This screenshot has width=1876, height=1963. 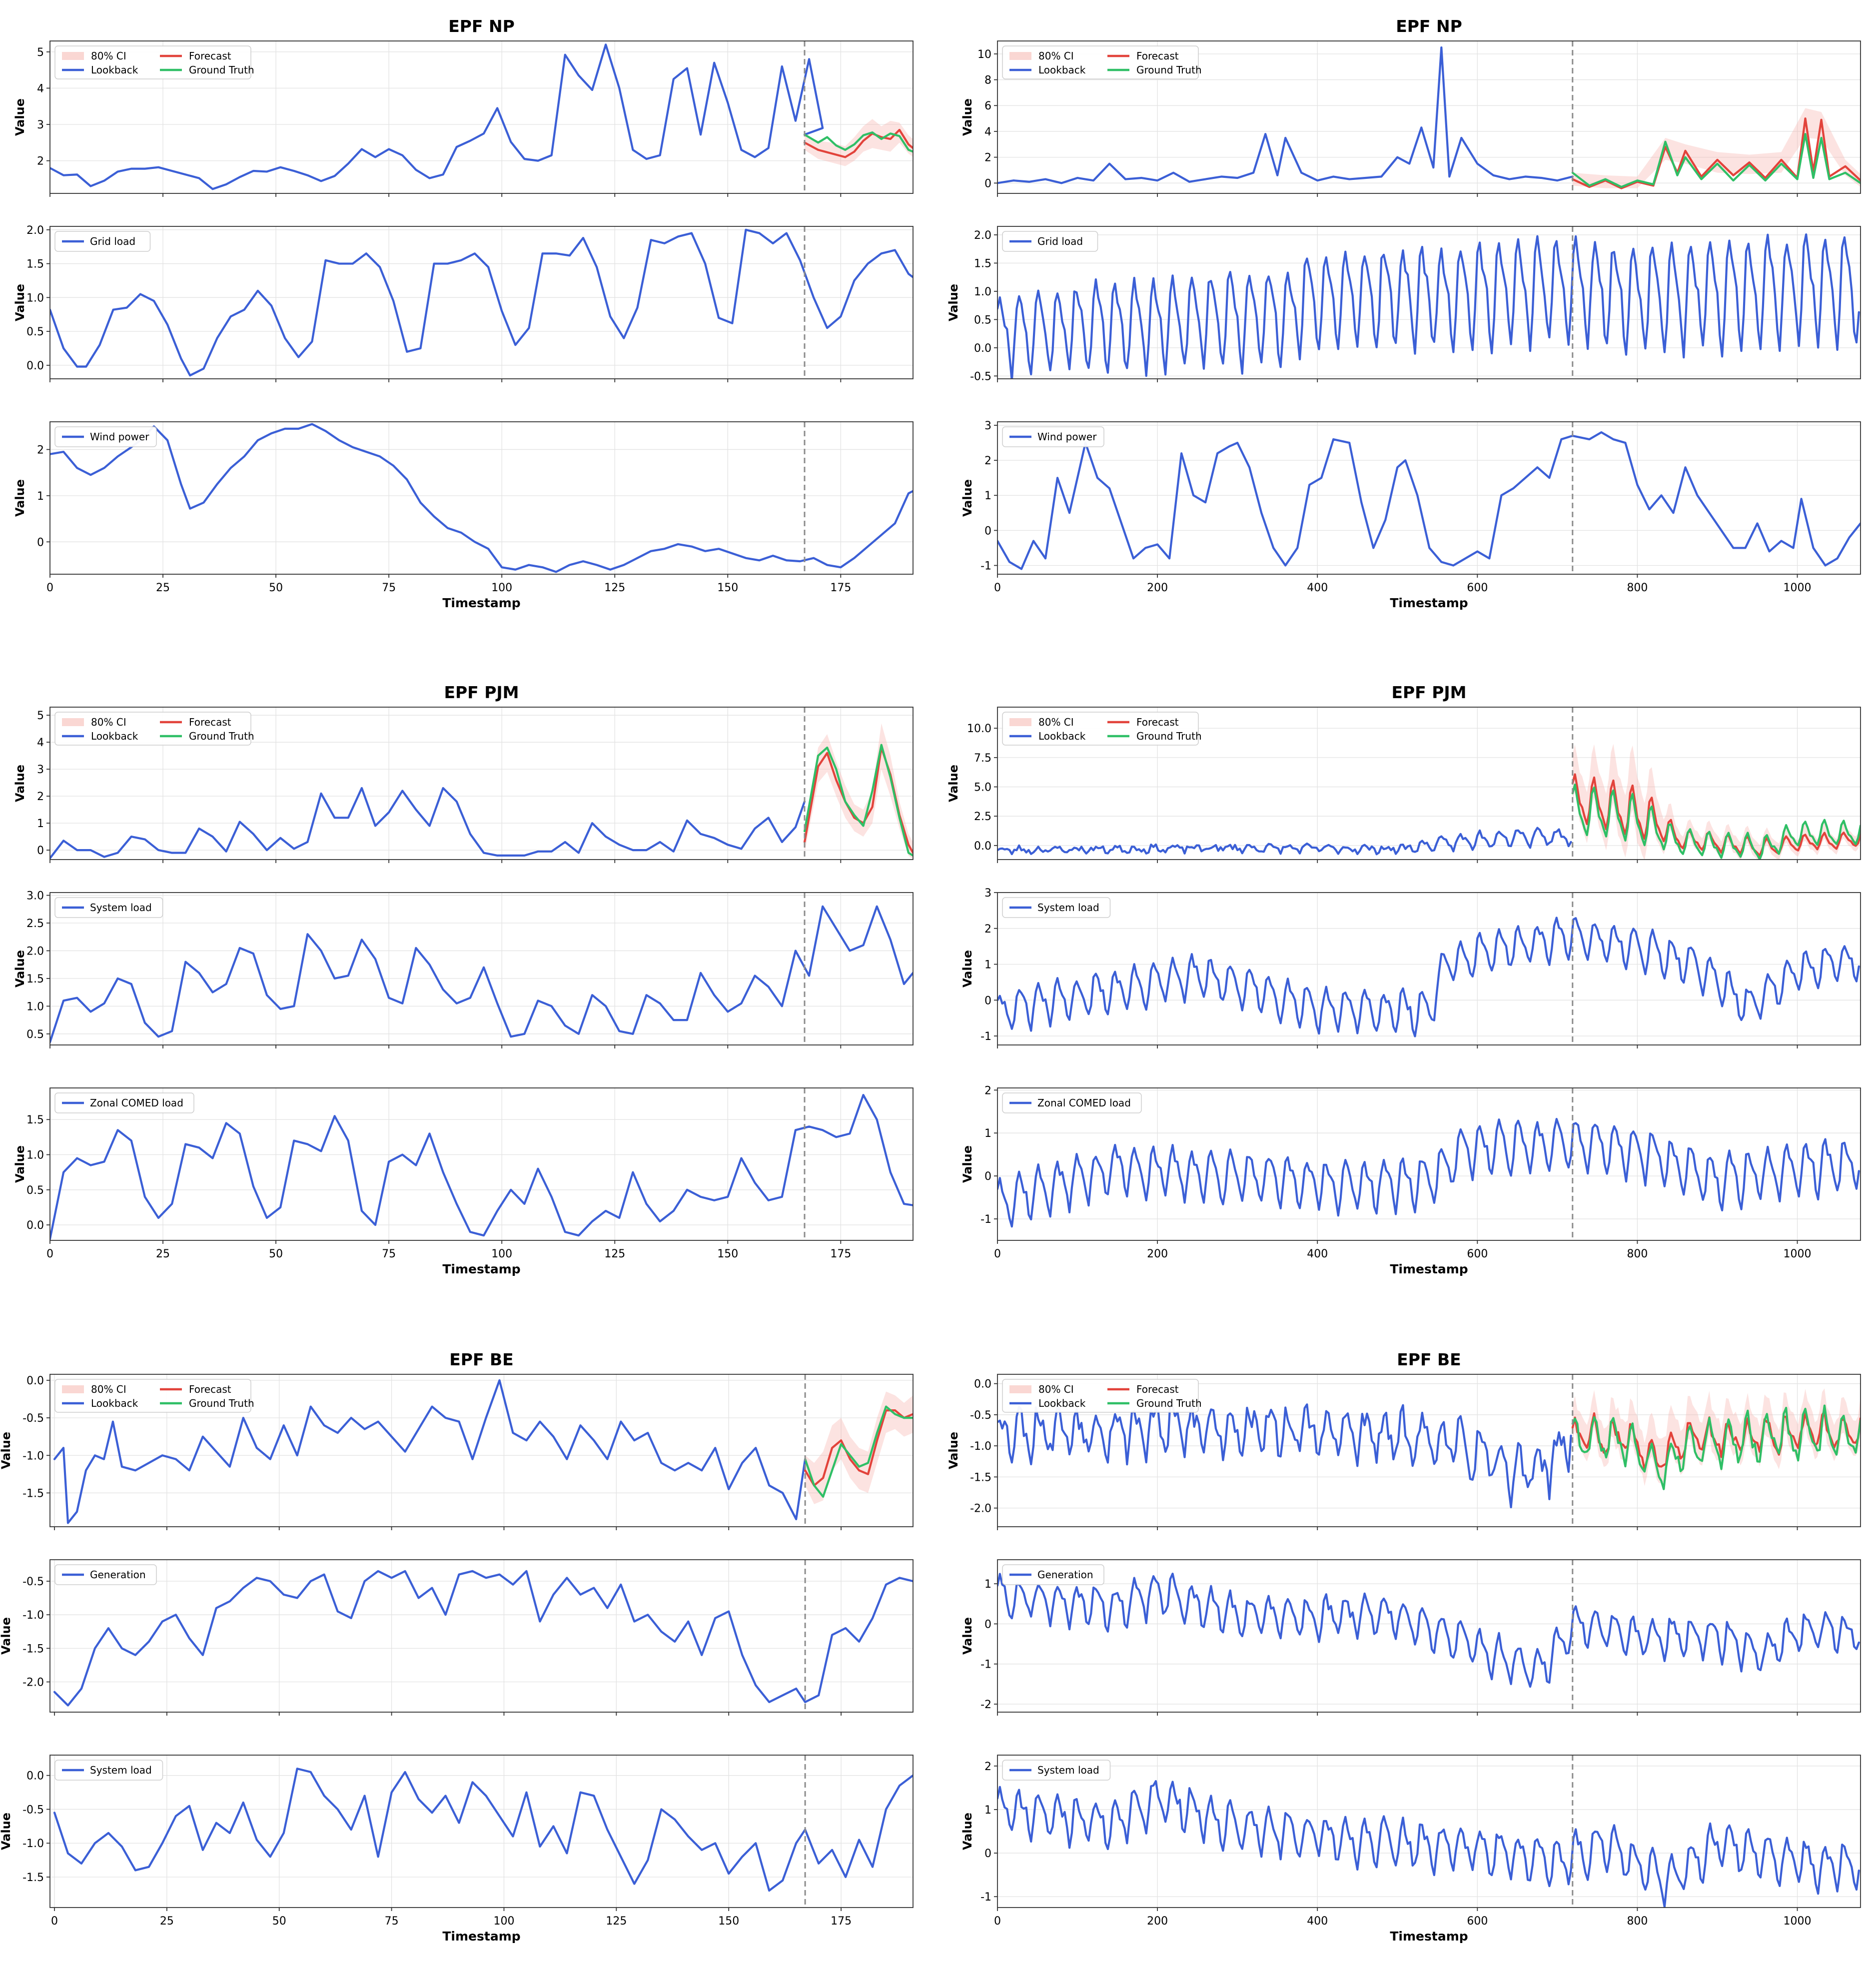 I want to click on legend: Generation, so click(x=105, y=1574).